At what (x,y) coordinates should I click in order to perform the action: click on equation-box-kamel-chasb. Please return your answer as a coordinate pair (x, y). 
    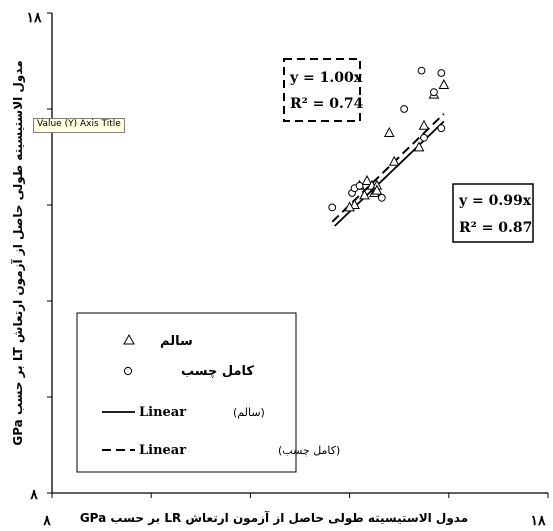
    Looking at the image, I should click on (322, 90).